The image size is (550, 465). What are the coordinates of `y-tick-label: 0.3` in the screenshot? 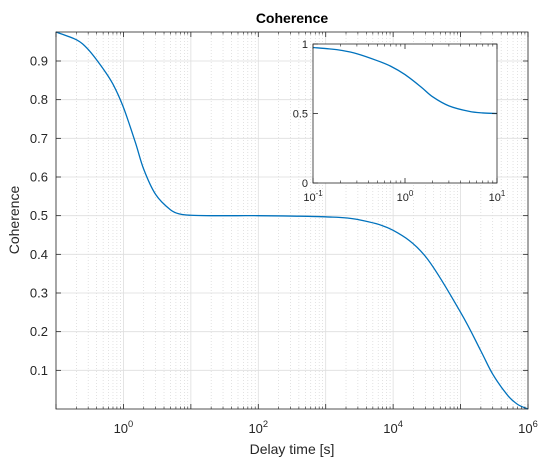 It's located at (39, 293).